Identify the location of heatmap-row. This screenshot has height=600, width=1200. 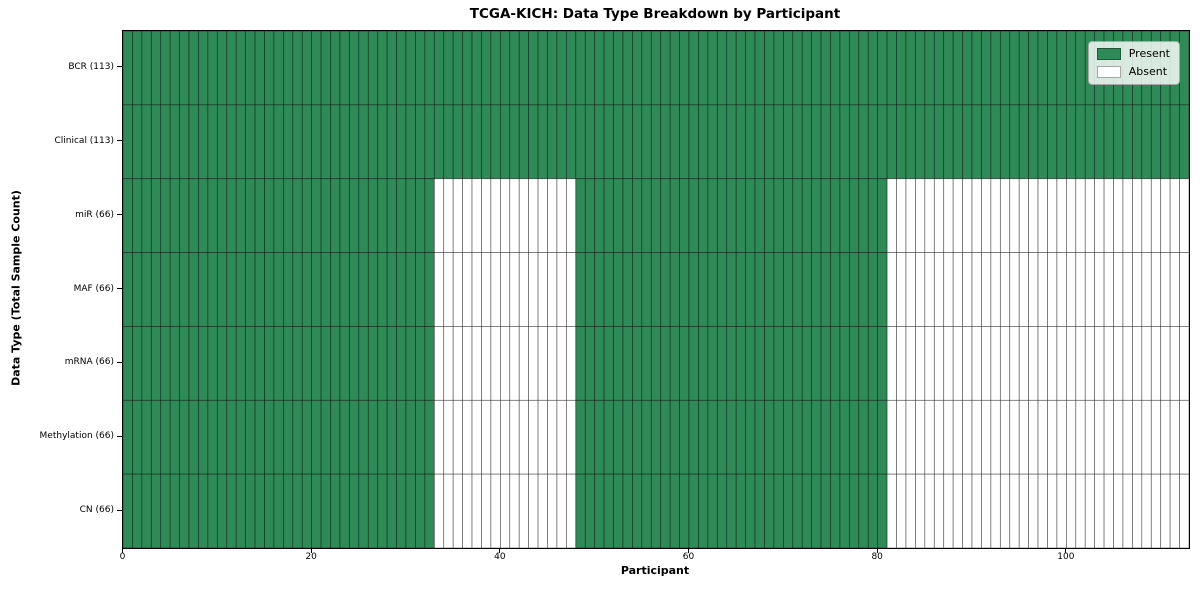
(656, 142).